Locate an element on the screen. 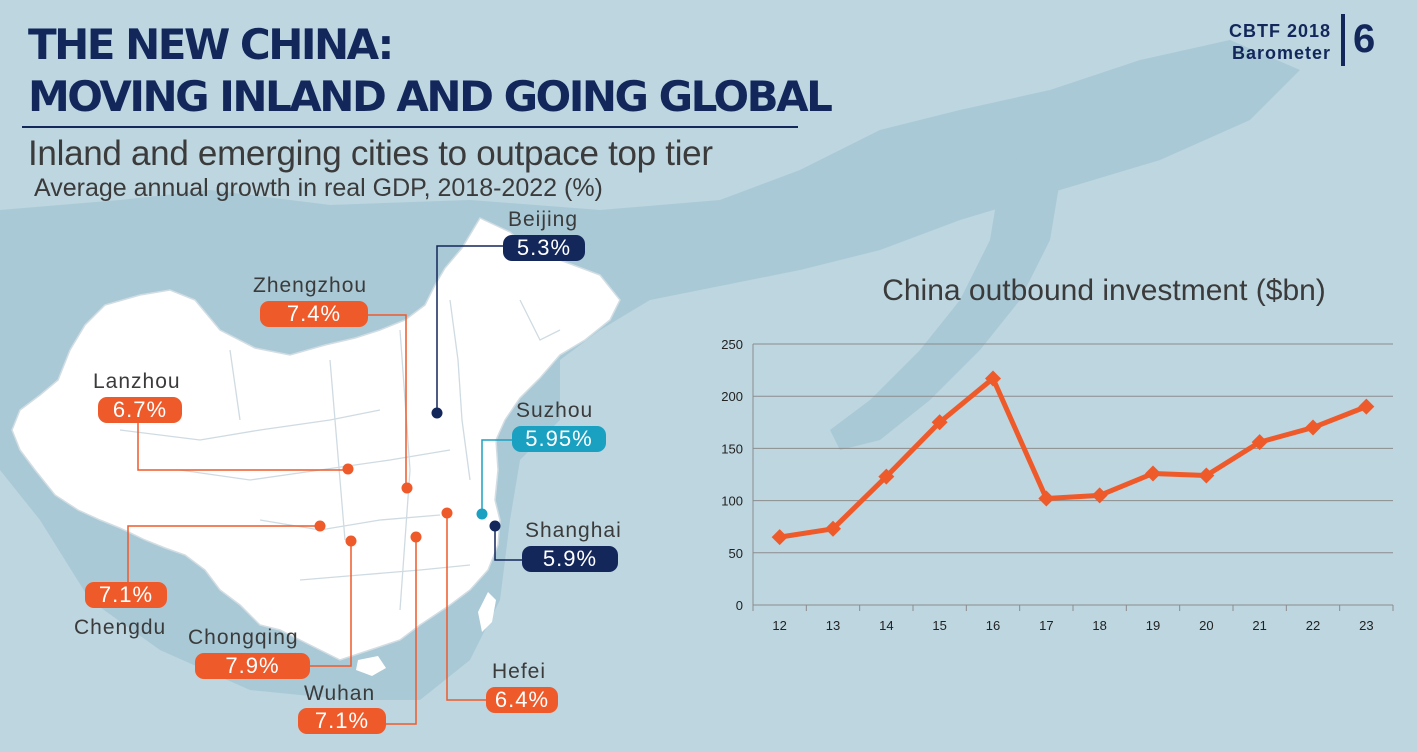 The height and width of the screenshot is (752, 1417). suzhou-dot is located at coordinates (482, 514).